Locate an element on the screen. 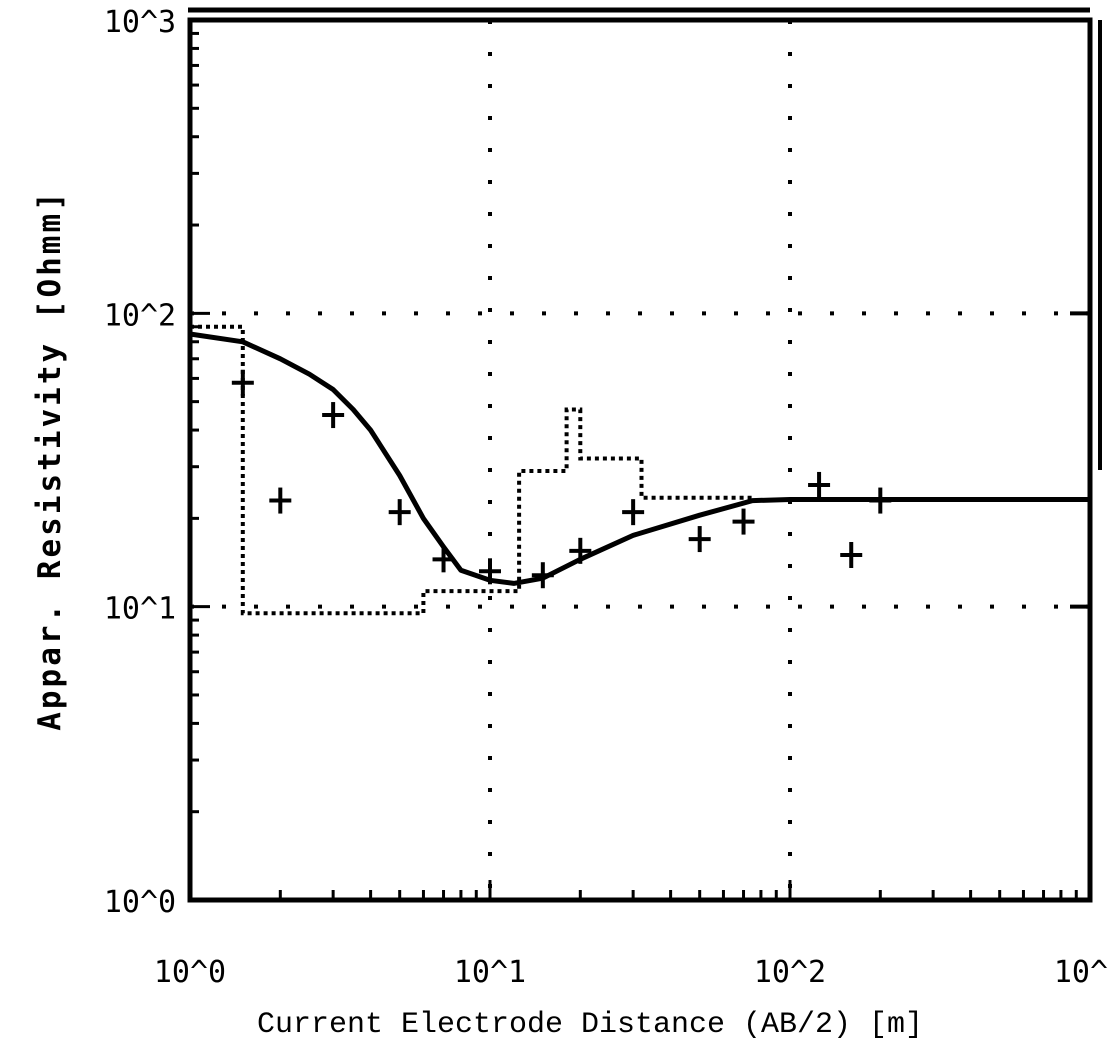  model-staircase-line is located at coordinates (471, 470).